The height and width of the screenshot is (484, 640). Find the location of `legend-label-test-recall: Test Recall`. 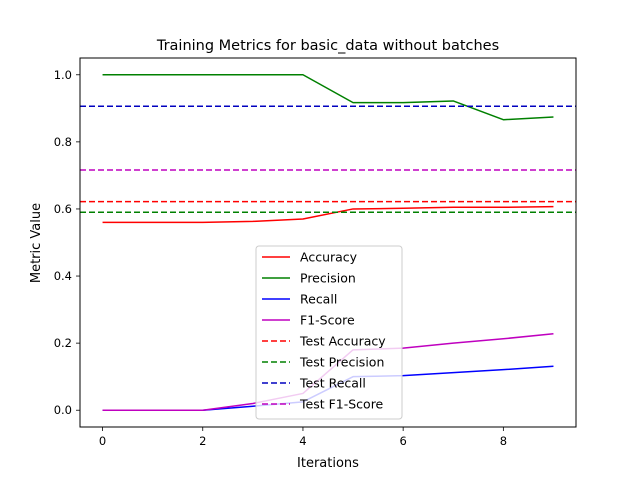

legend-label-test-recall: Test Recall is located at coordinates (332, 383).